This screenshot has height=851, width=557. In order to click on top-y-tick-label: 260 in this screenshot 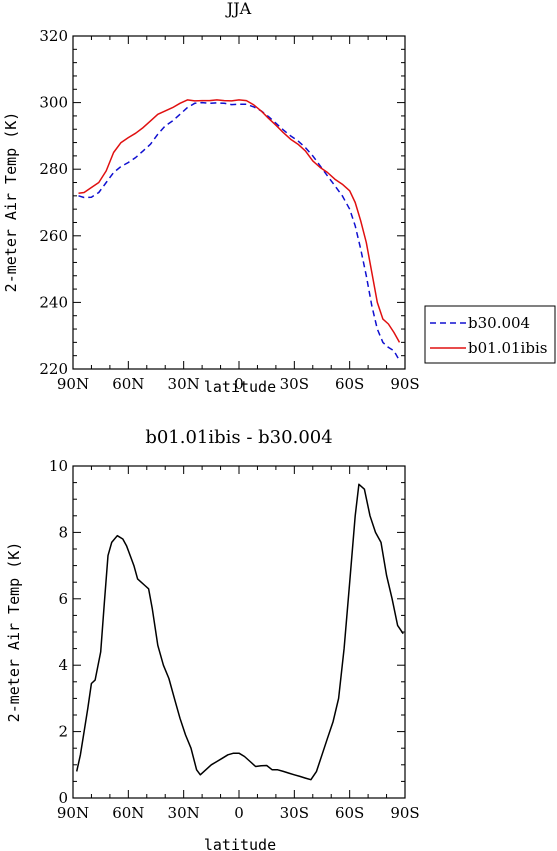, I will do `click(53, 236)`.